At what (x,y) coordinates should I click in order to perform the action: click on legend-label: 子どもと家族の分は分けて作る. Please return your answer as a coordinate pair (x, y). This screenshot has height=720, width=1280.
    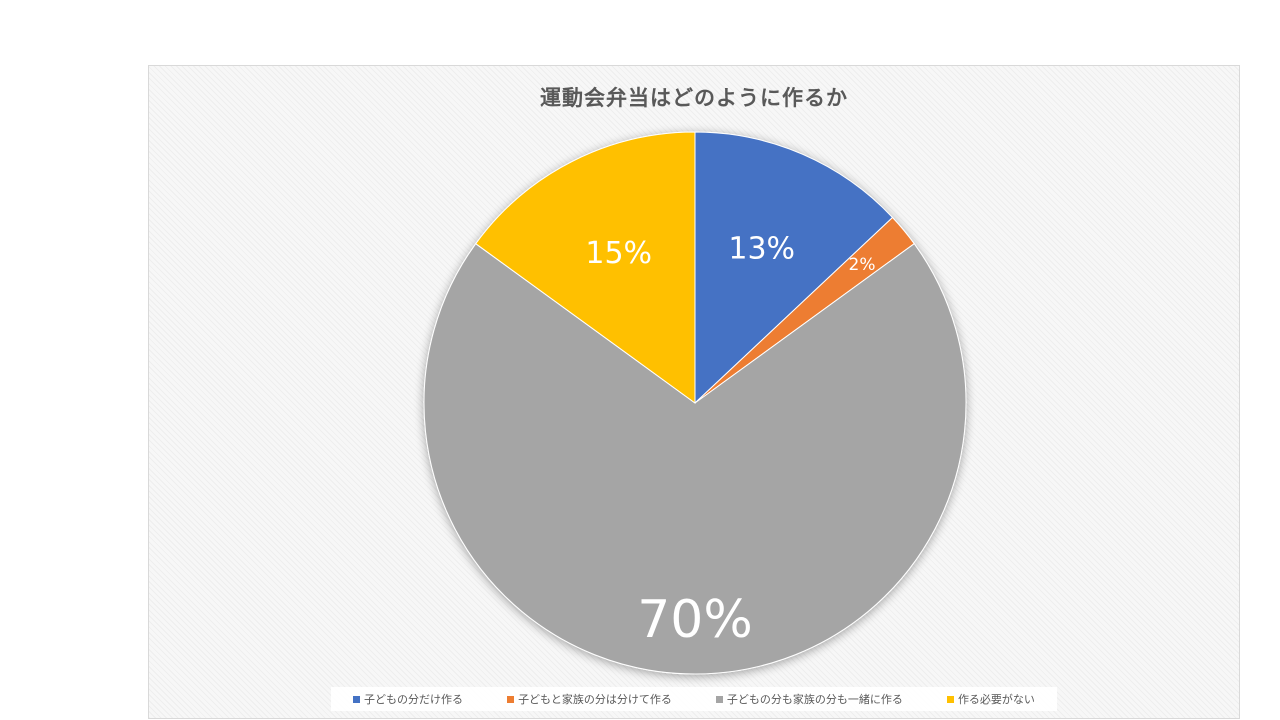
    Looking at the image, I should click on (595, 699).